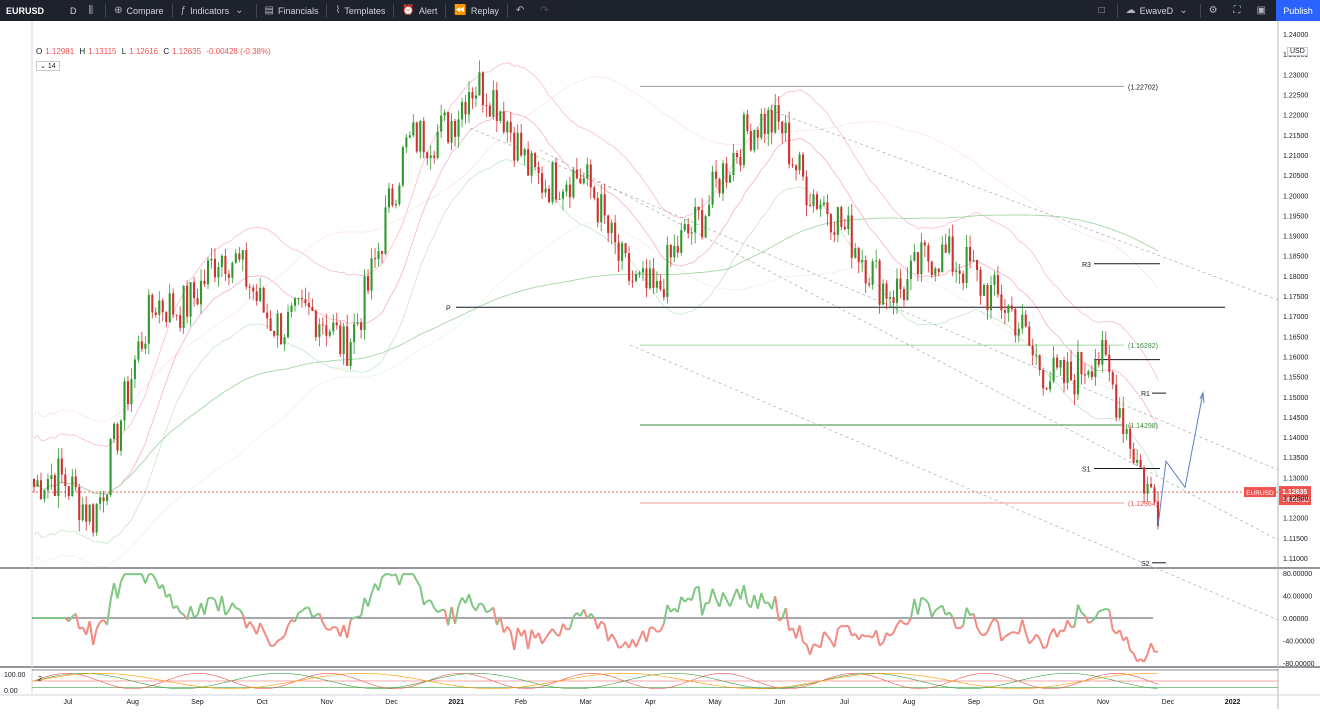 Image resolution: width=1320 pixels, height=712 pixels. What do you see at coordinates (715, 702) in the screenshot?
I see `time-tick-label: May` at bounding box center [715, 702].